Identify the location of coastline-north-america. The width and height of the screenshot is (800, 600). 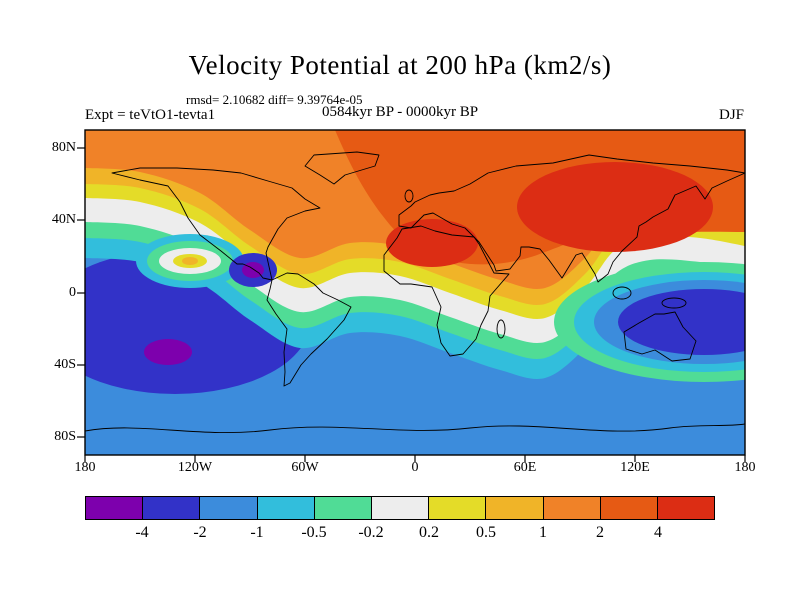
(216, 224).